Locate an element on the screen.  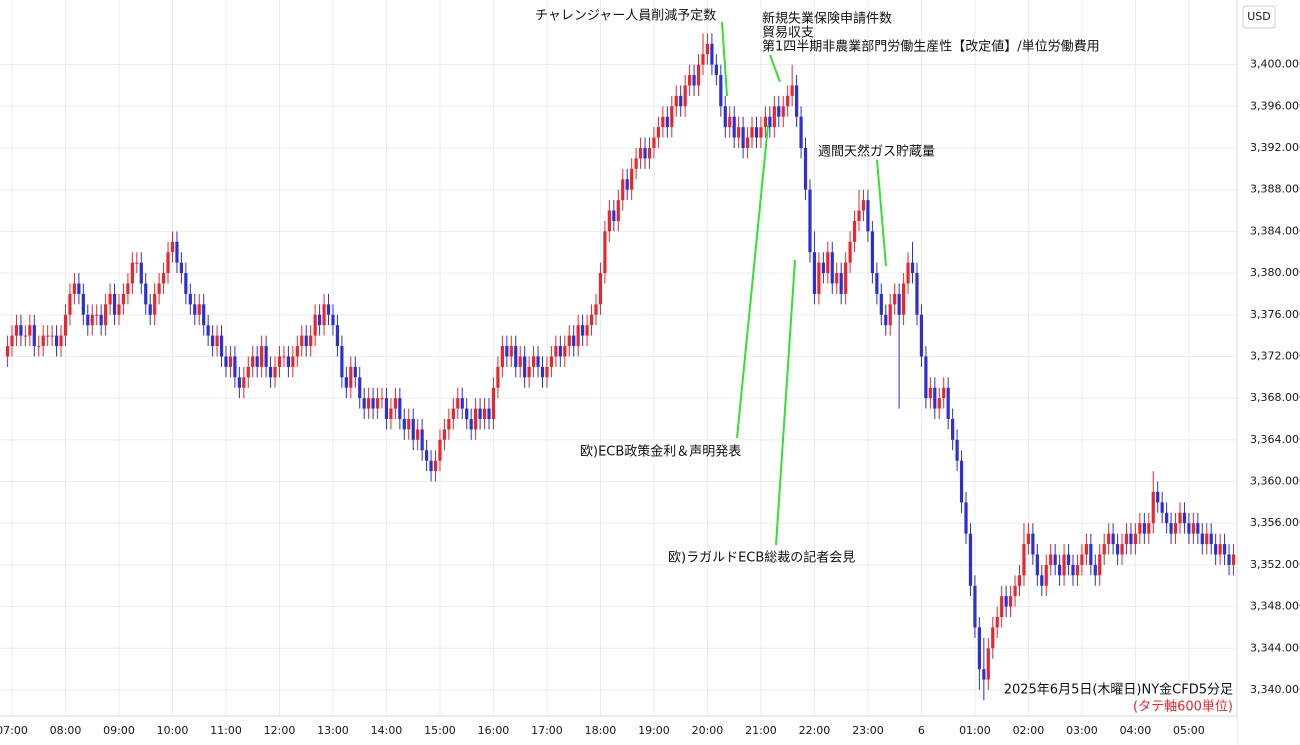
x-tick-label: 08:00 is located at coordinates (66, 730).